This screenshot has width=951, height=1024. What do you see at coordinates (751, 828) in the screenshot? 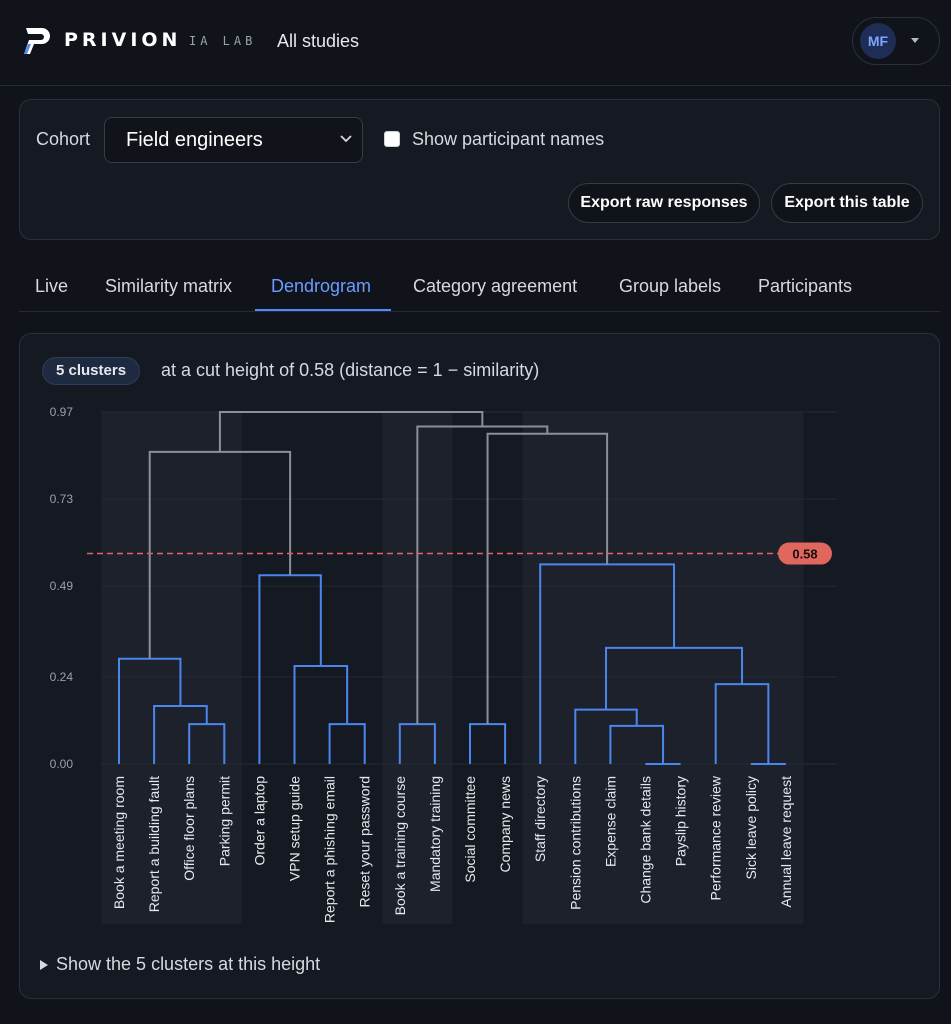
I see `leaf-label: Sick leave policy` at bounding box center [751, 828].